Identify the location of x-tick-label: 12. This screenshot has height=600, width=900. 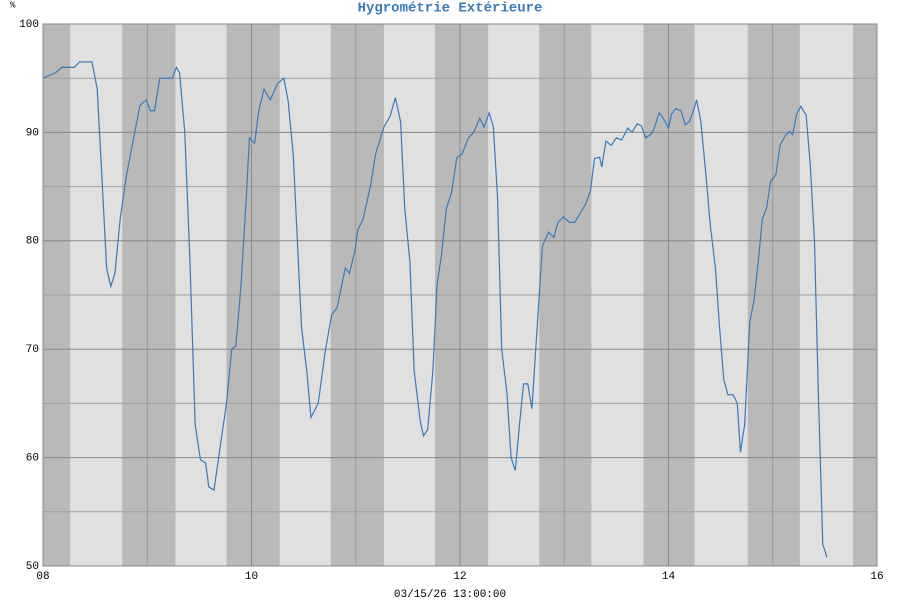
(459, 577).